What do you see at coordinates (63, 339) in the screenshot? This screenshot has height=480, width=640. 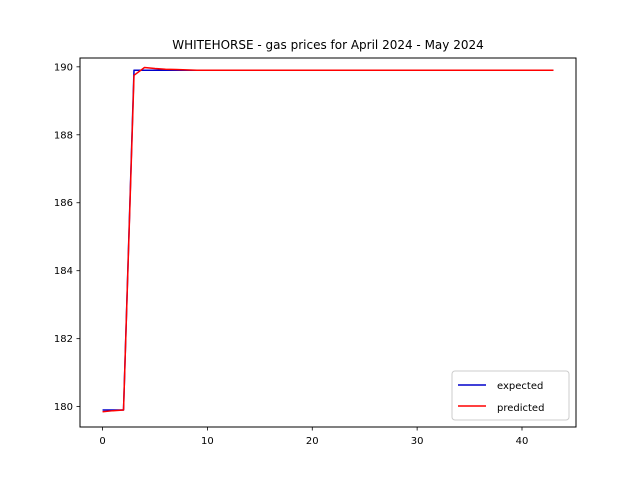 I see `y-tick-label: 182` at bounding box center [63, 339].